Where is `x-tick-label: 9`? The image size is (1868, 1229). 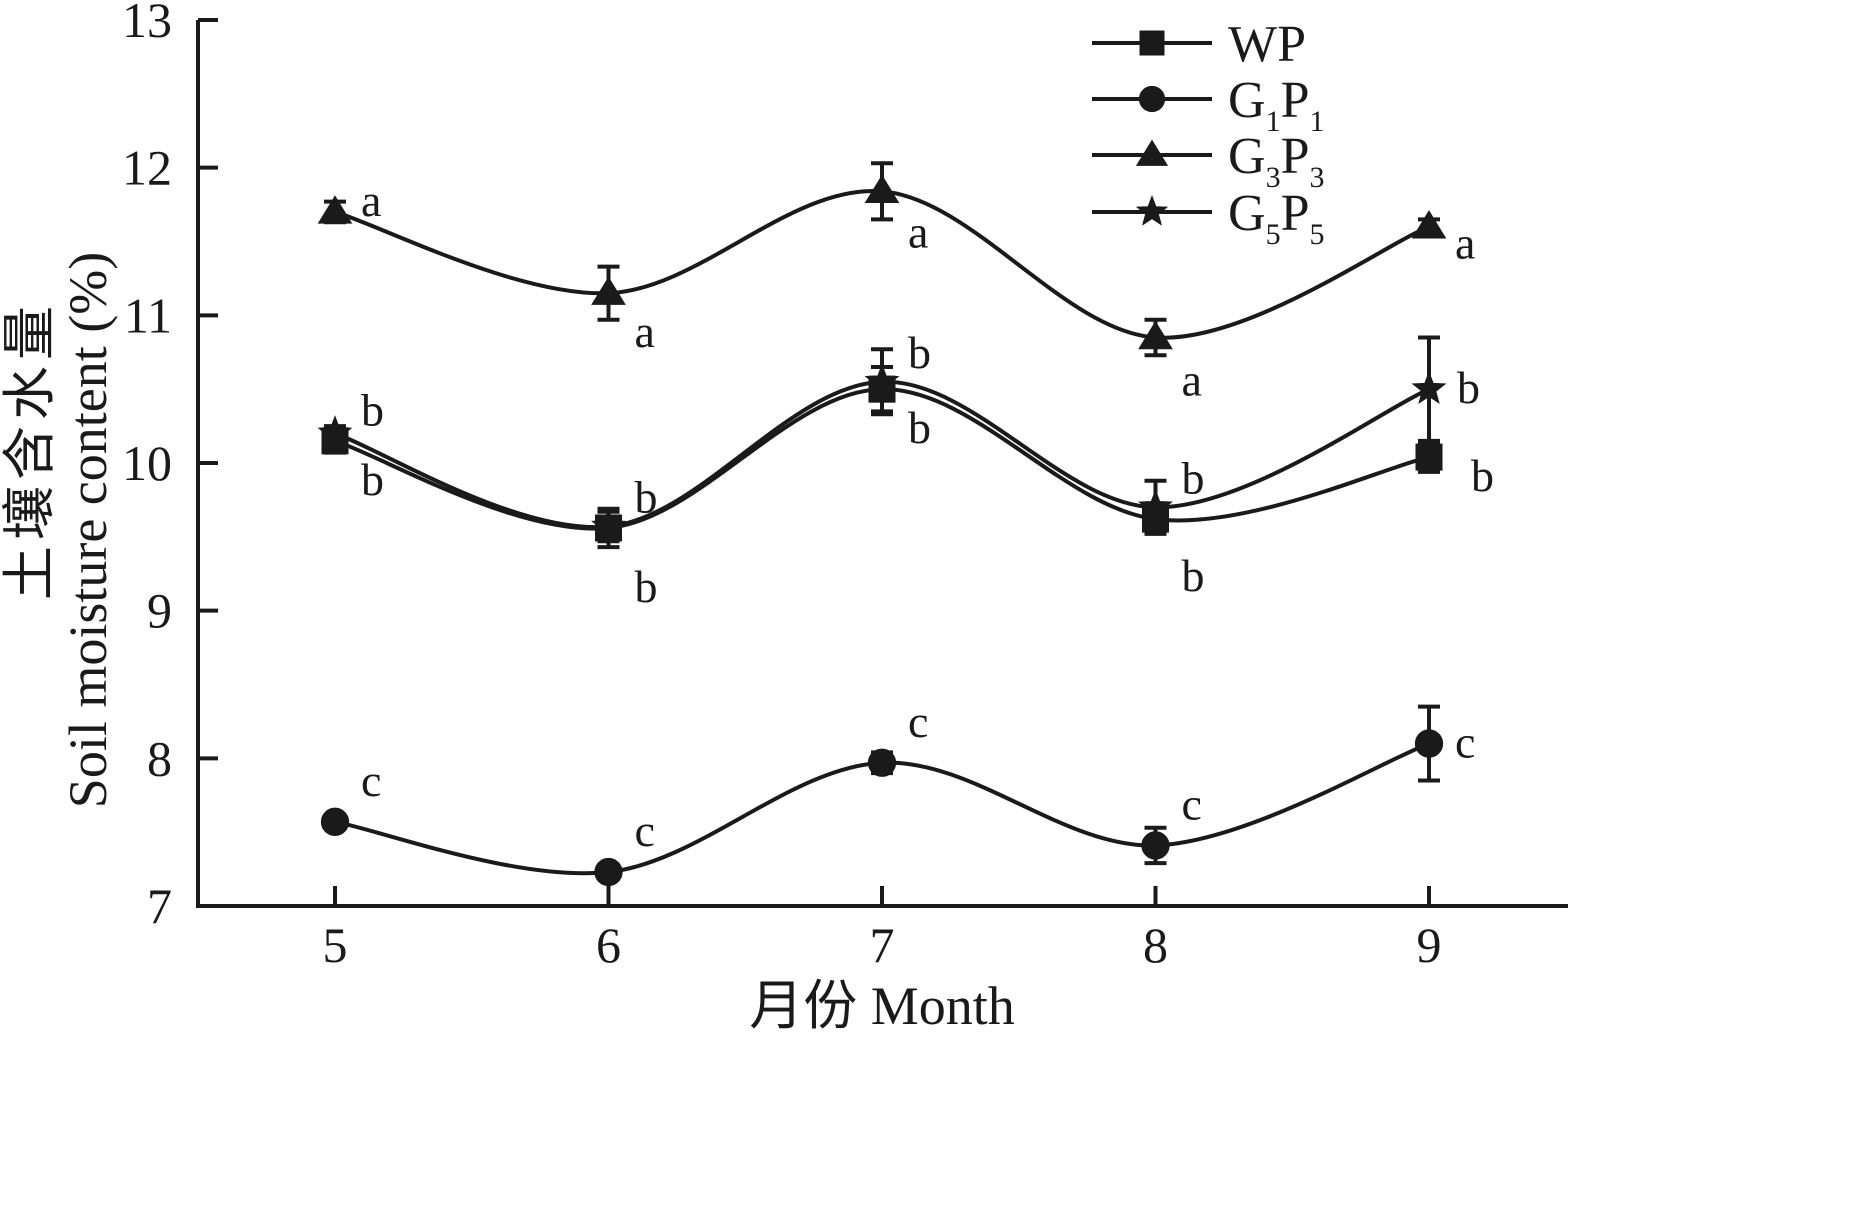 x-tick-label: 9 is located at coordinates (1429, 945).